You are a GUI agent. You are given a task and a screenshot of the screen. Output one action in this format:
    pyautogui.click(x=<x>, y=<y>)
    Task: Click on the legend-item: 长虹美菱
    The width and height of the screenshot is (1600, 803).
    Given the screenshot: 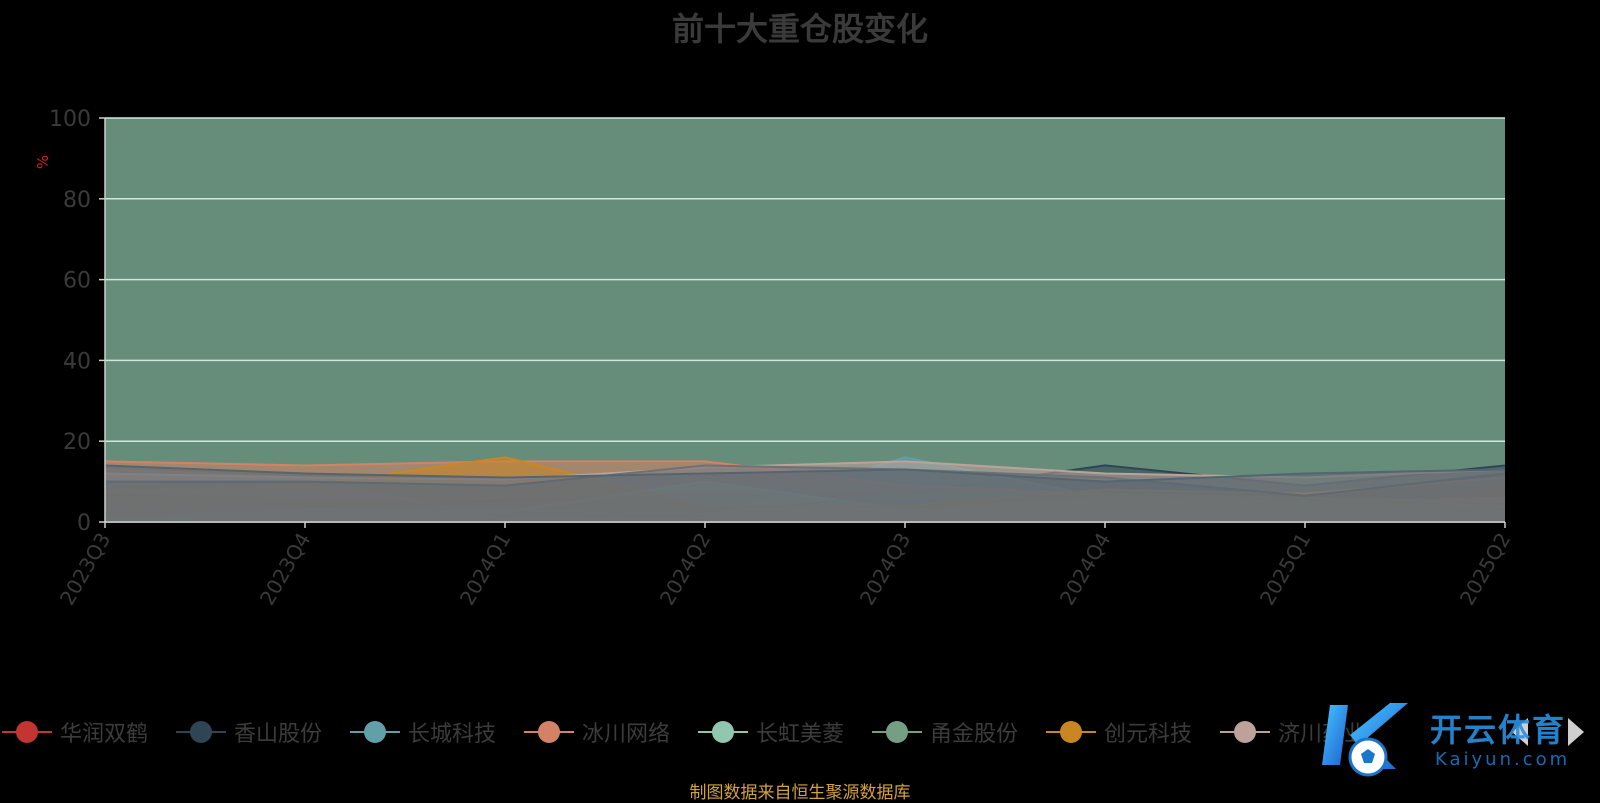 What is the action you would take?
    pyautogui.click(x=771, y=732)
    